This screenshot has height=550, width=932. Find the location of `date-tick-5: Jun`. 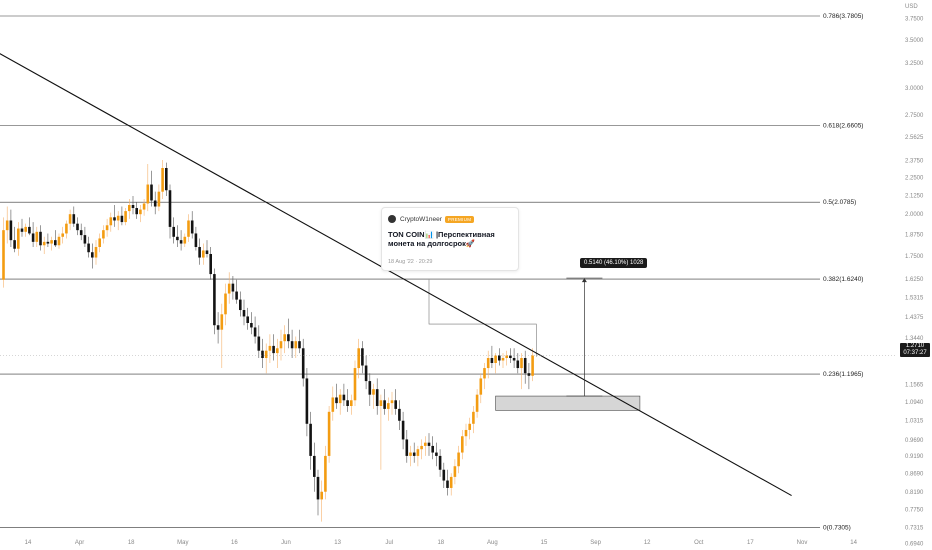

date-tick-5: Jun is located at coordinates (286, 543).